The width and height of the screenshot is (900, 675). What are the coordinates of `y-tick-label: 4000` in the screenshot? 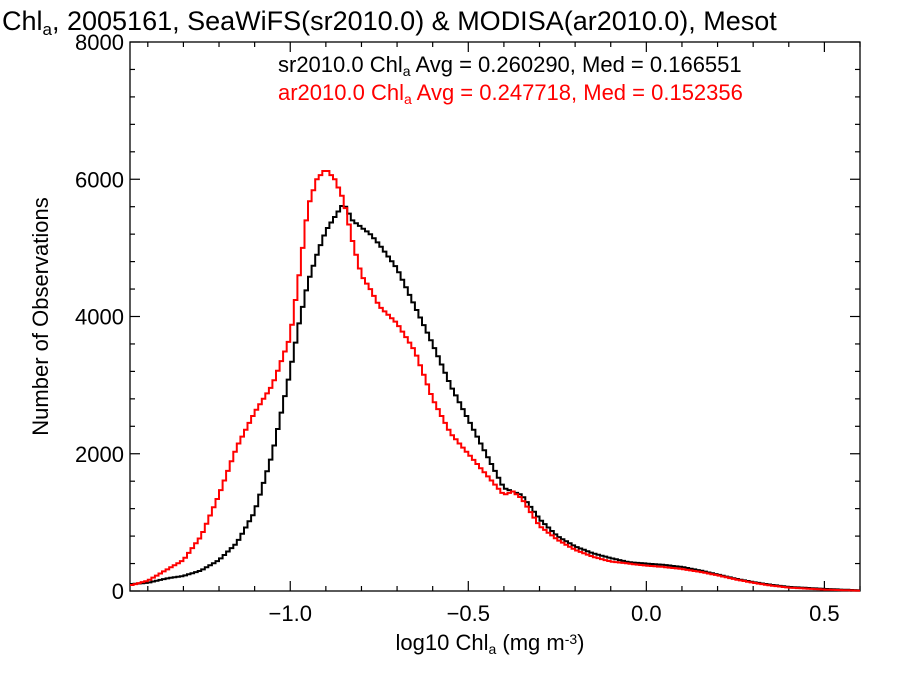 It's located at (99, 317).